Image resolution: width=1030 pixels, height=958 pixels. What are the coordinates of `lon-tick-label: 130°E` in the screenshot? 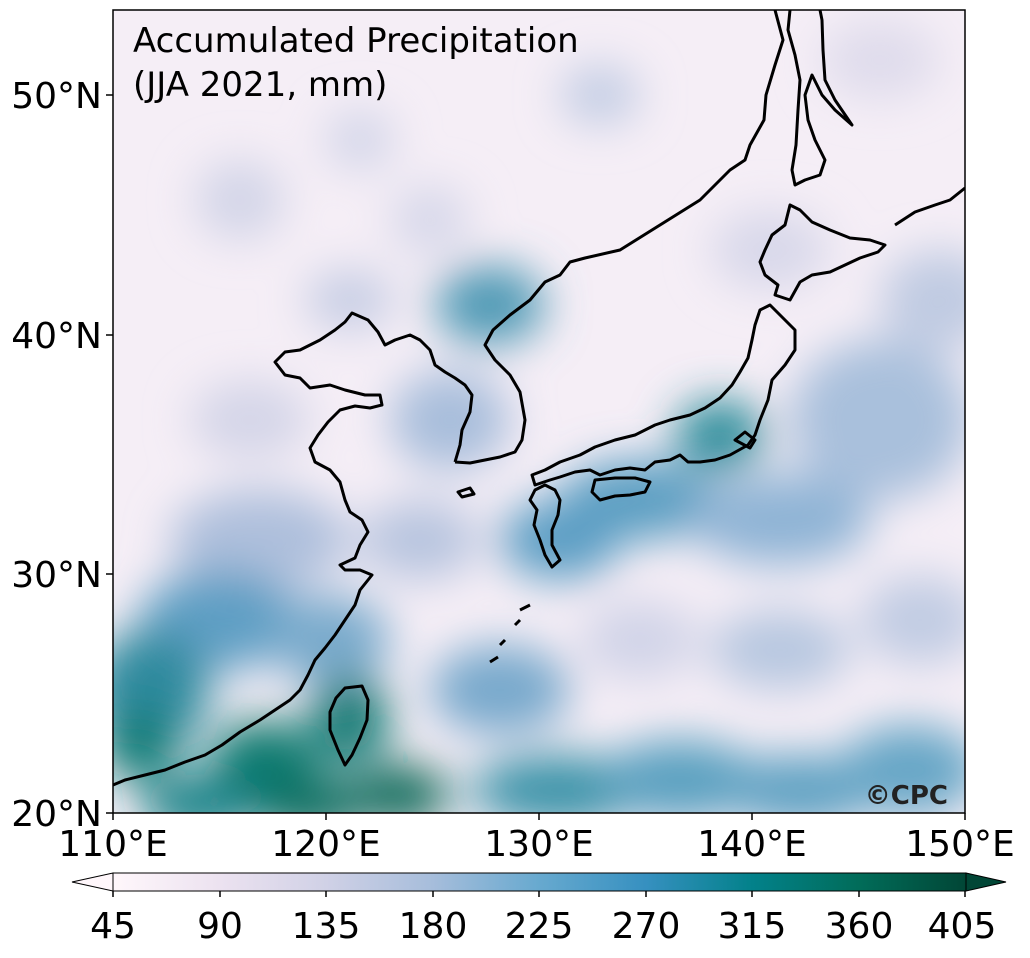 It's located at (538, 844).